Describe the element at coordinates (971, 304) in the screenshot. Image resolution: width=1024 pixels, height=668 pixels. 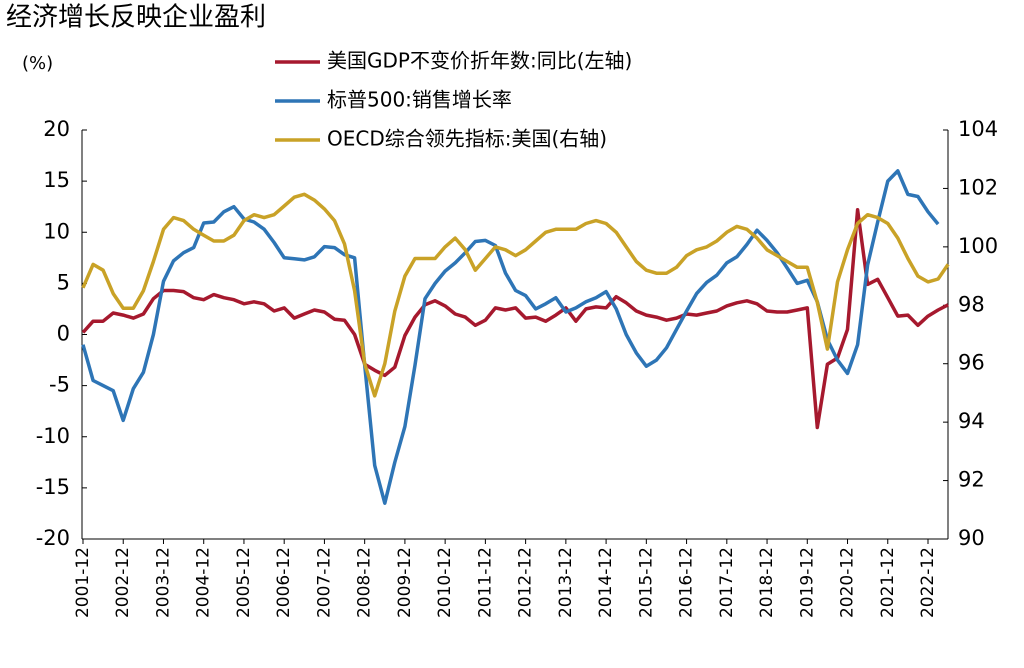
I see `y2-tick-label: 98` at that location.